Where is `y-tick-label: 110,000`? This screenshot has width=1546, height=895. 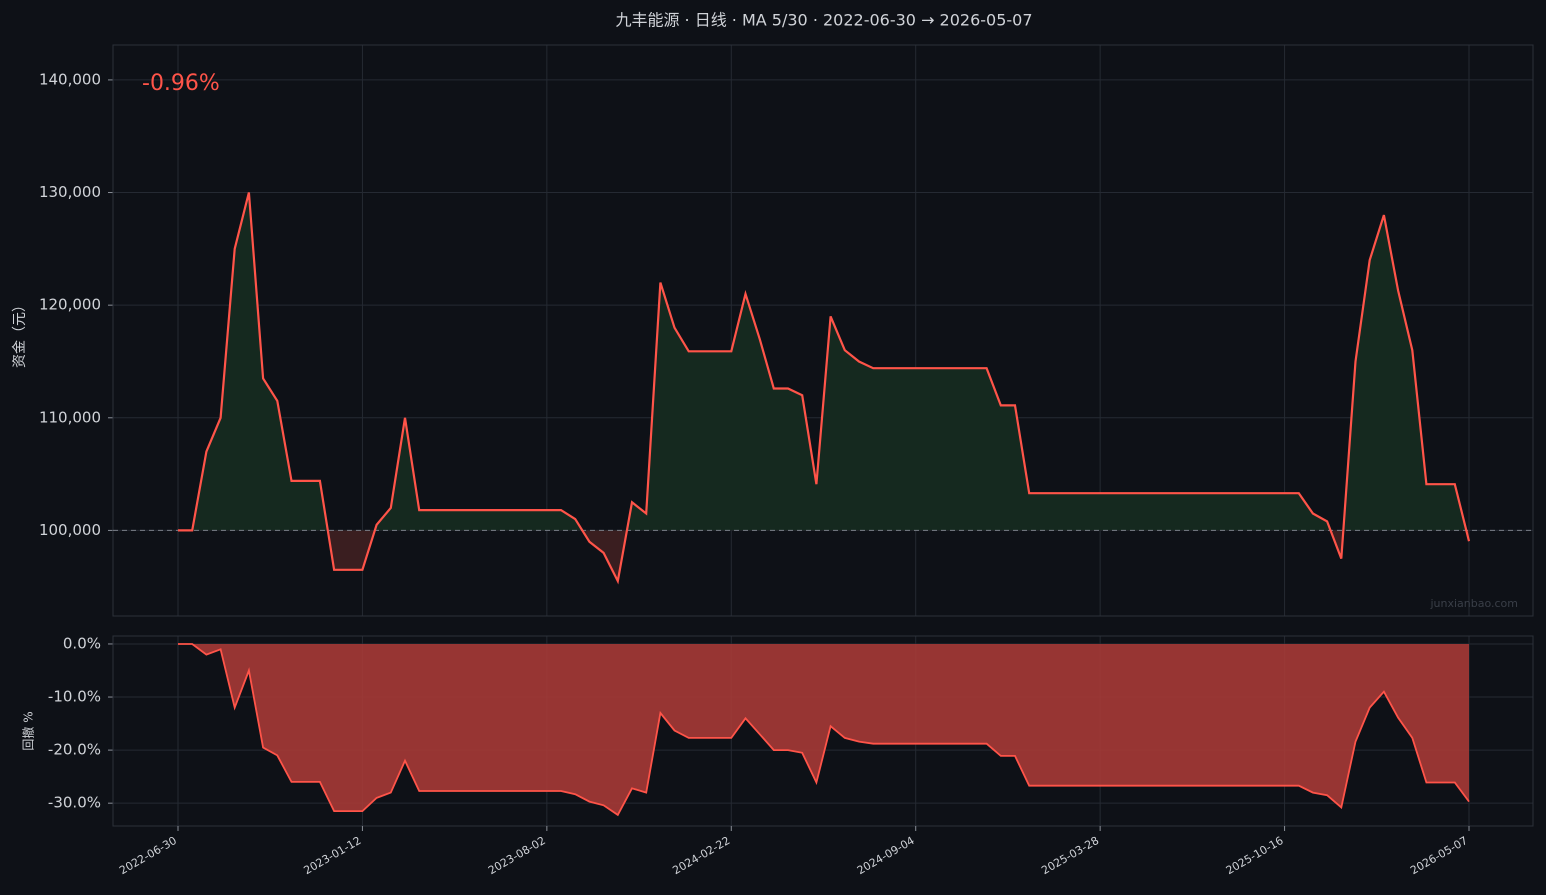 y-tick-label: 110,000 is located at coordinates (70, 417).